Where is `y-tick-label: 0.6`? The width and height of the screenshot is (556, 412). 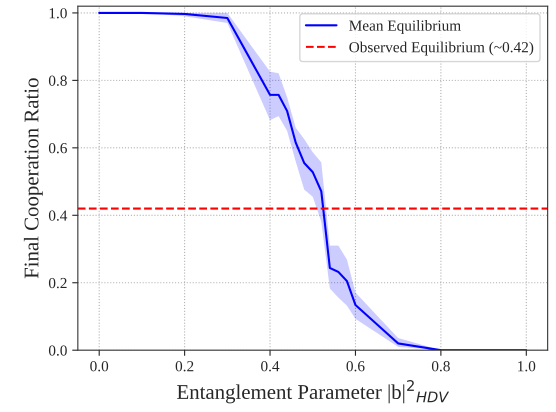 y-tick-label: 0.6 is located at coordinates (57, 148).